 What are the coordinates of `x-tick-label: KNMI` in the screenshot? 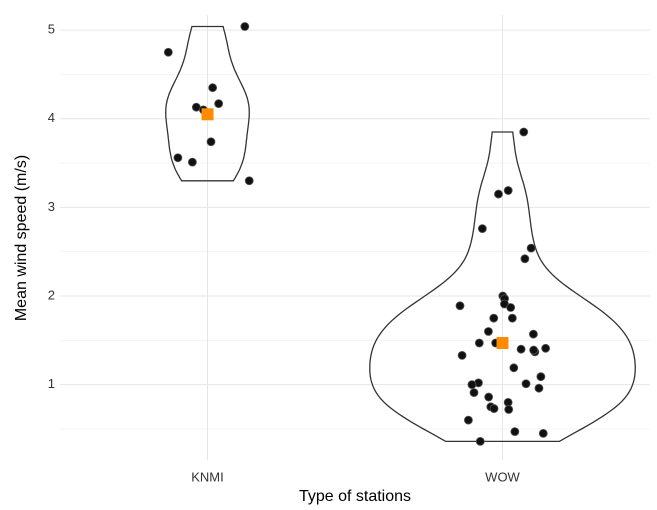 It's located at (207, 476).